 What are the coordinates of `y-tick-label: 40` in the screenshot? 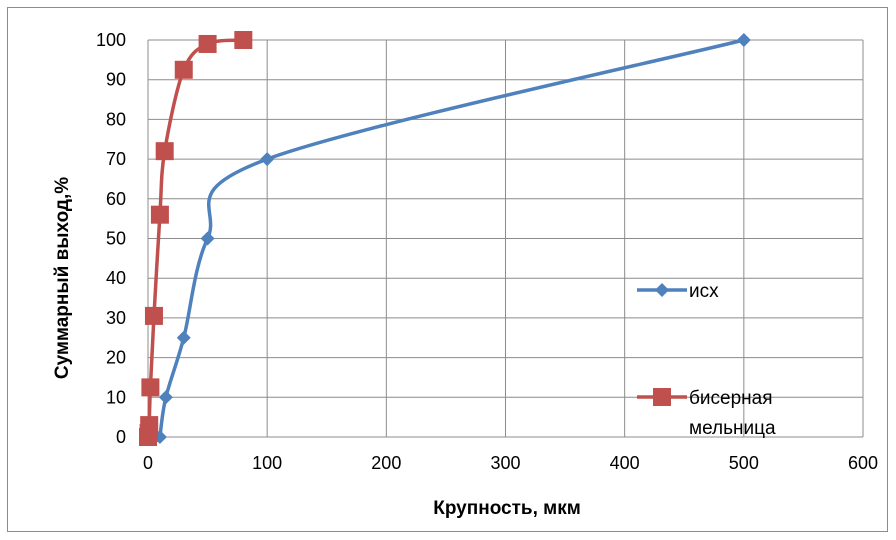 It's located at (116, 278).